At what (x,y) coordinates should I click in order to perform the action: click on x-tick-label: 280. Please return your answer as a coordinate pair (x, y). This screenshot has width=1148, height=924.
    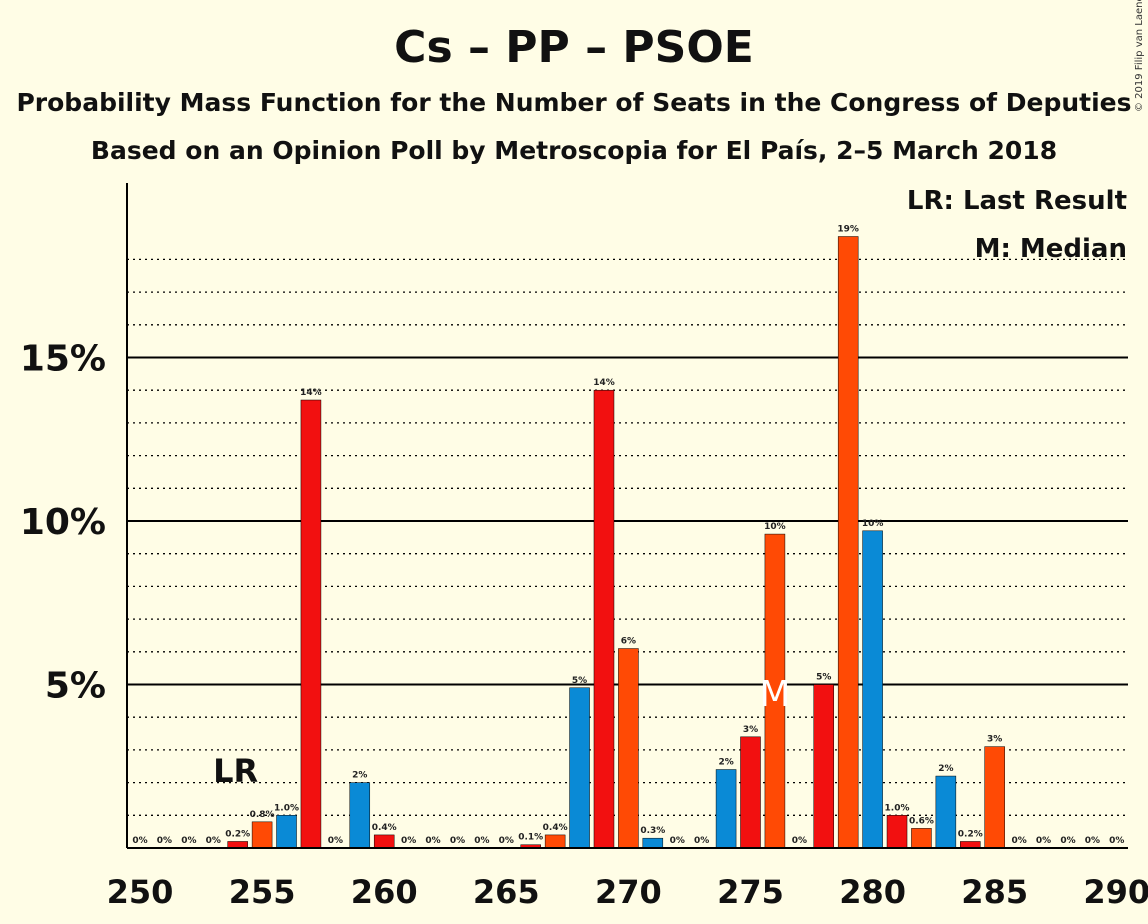
    Looking at the image, I should click on (872, 892).